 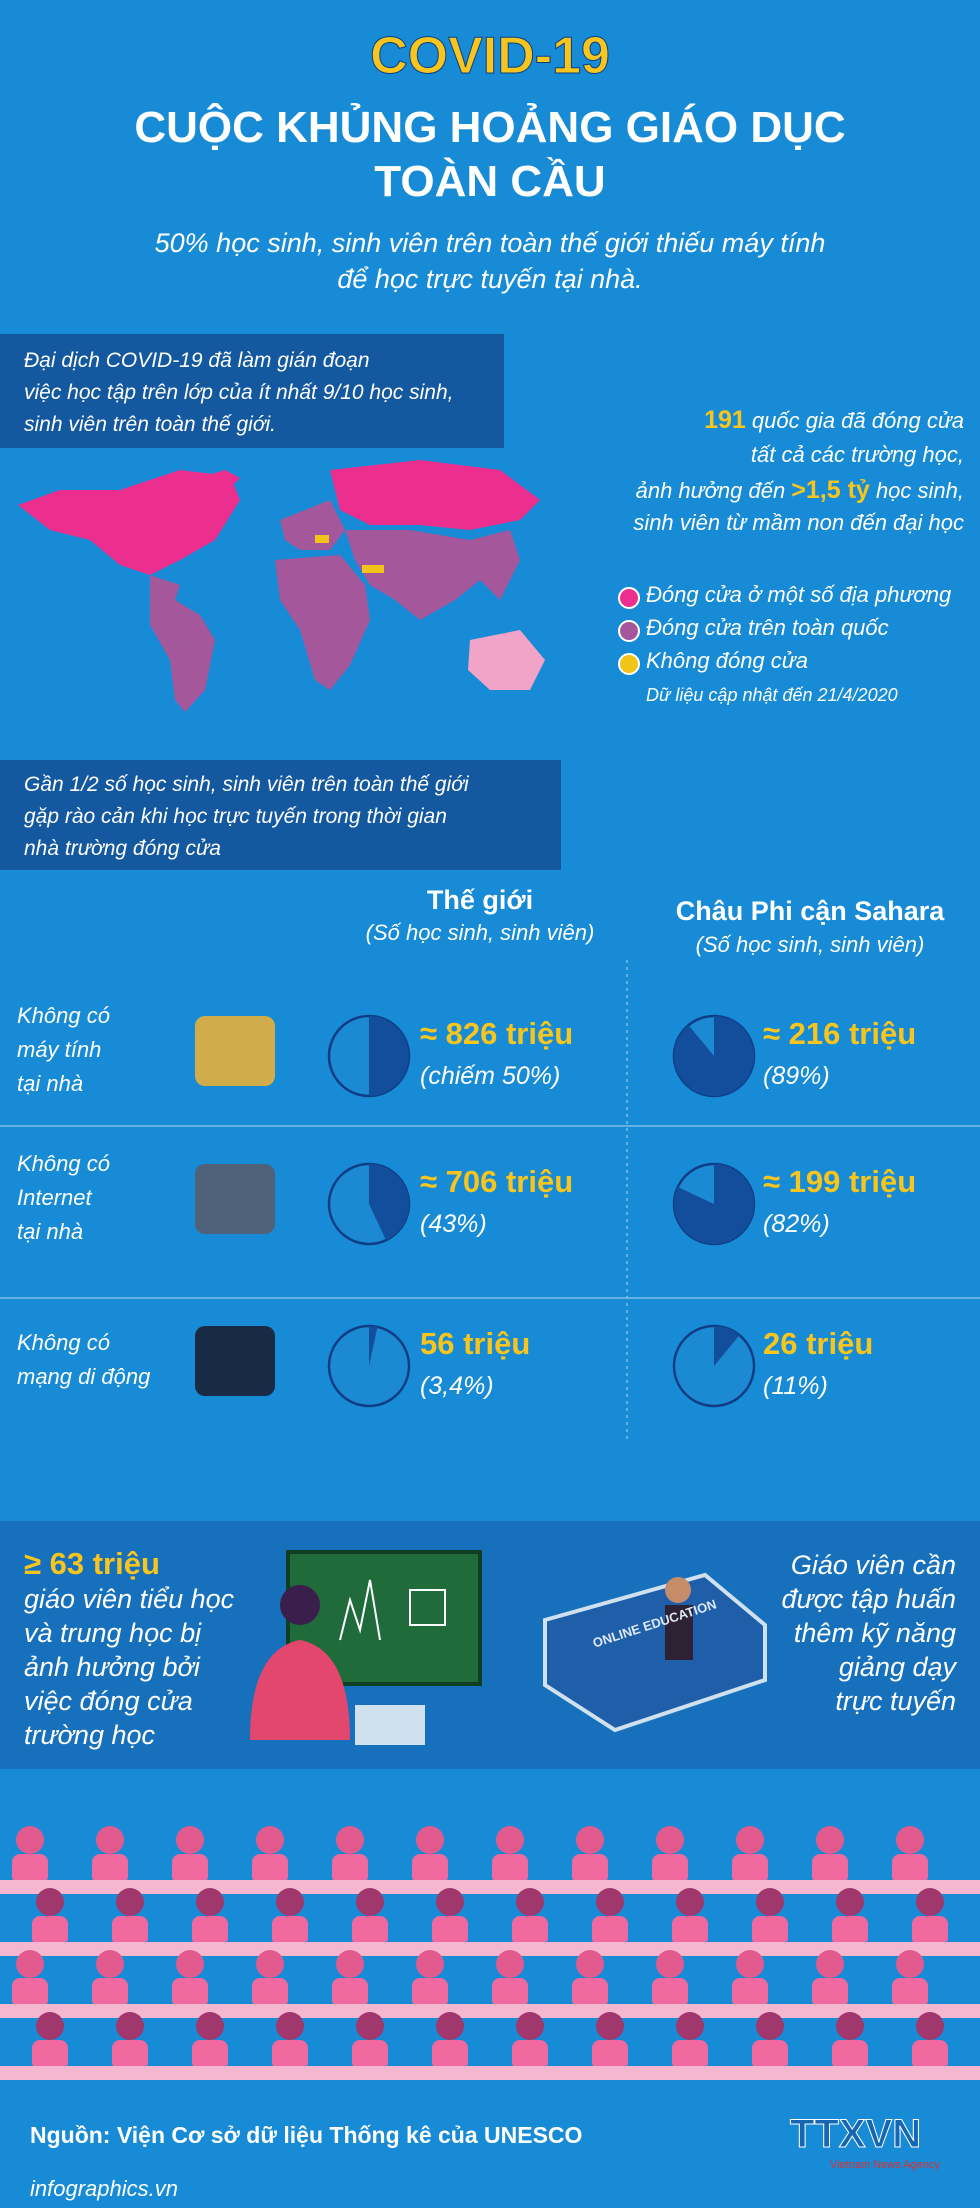 I want to click on stats-line: 191 quốc gia đã đóng cửa, so click(x=834, y=420).